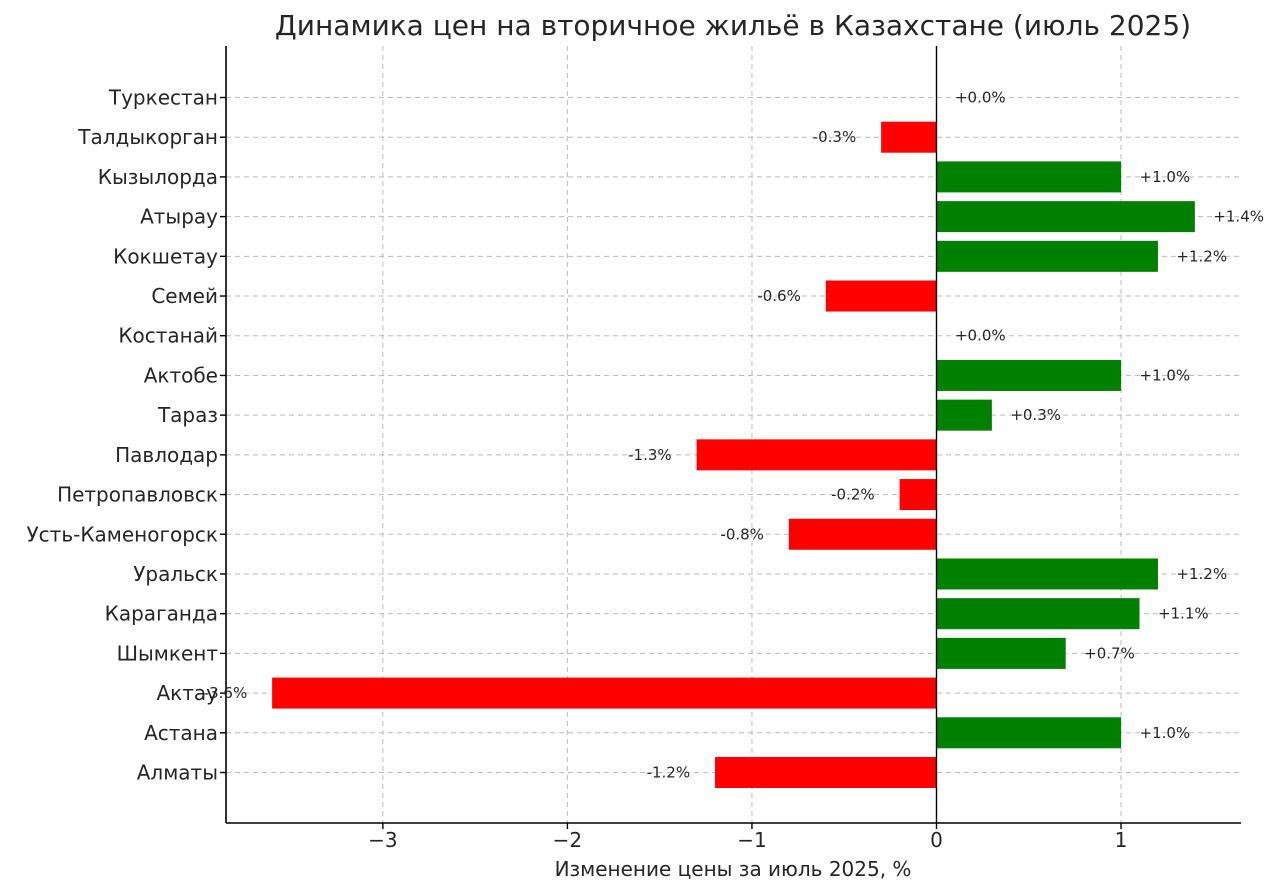  I want to click on y-tick-label: Семей, so click(184, 296).